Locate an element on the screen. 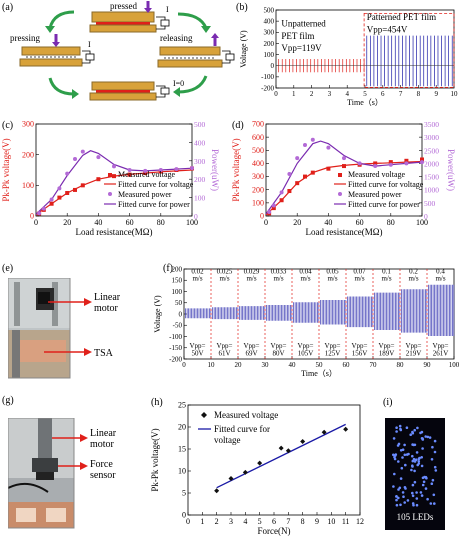 The width and height of the screenshot is (459, 550). plot-frame is located at coordinates (344, 170).